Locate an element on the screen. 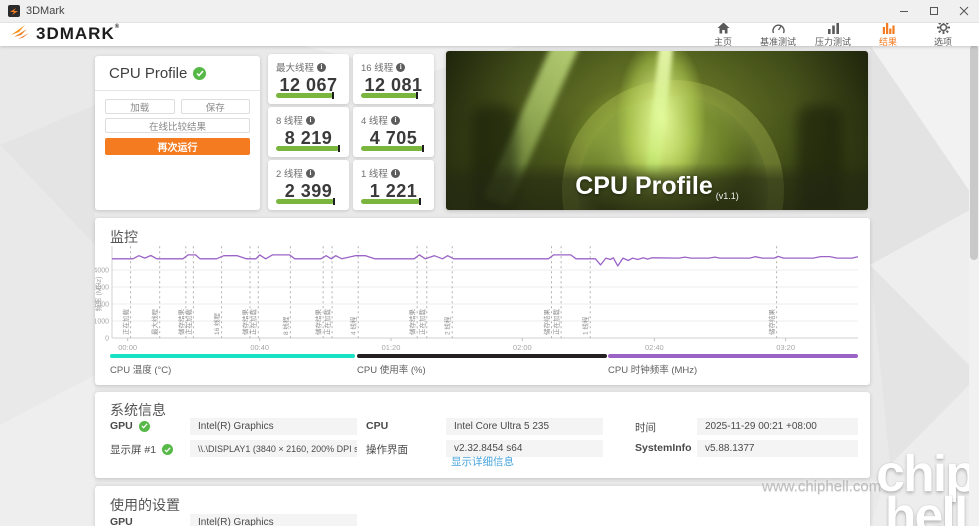 The height and width of the screenshot is (526, 979). legend-label: CPU 使用率 (%) is located at coordinates (391, 370).